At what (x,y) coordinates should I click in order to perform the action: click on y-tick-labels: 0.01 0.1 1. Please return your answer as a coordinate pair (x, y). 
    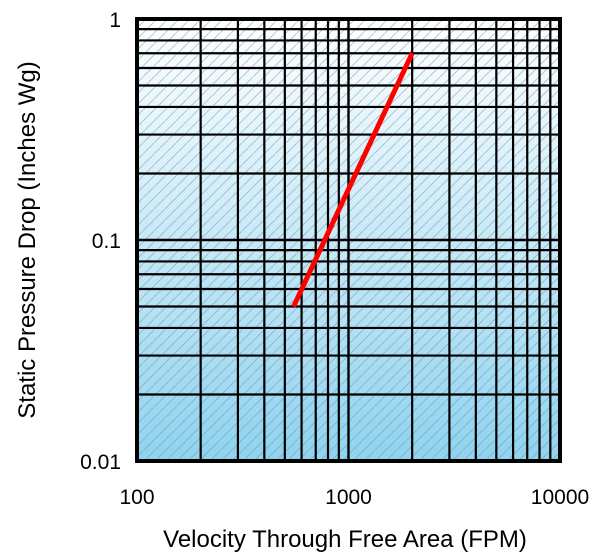
    Looking at the image, I should click on (100, 241).